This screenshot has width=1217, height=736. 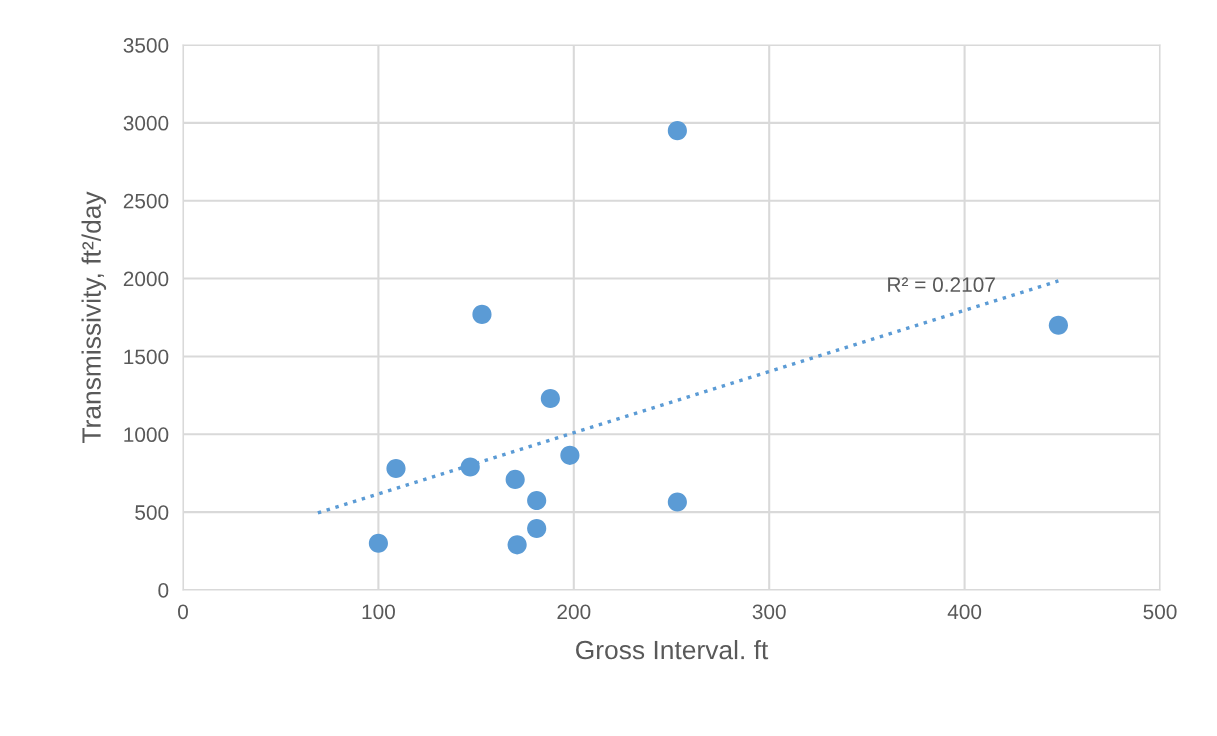 What do you see at coordinates (146, 45) in the screenshot?
I see `y-tick-label: 3500` at bounding box center [146, 45].